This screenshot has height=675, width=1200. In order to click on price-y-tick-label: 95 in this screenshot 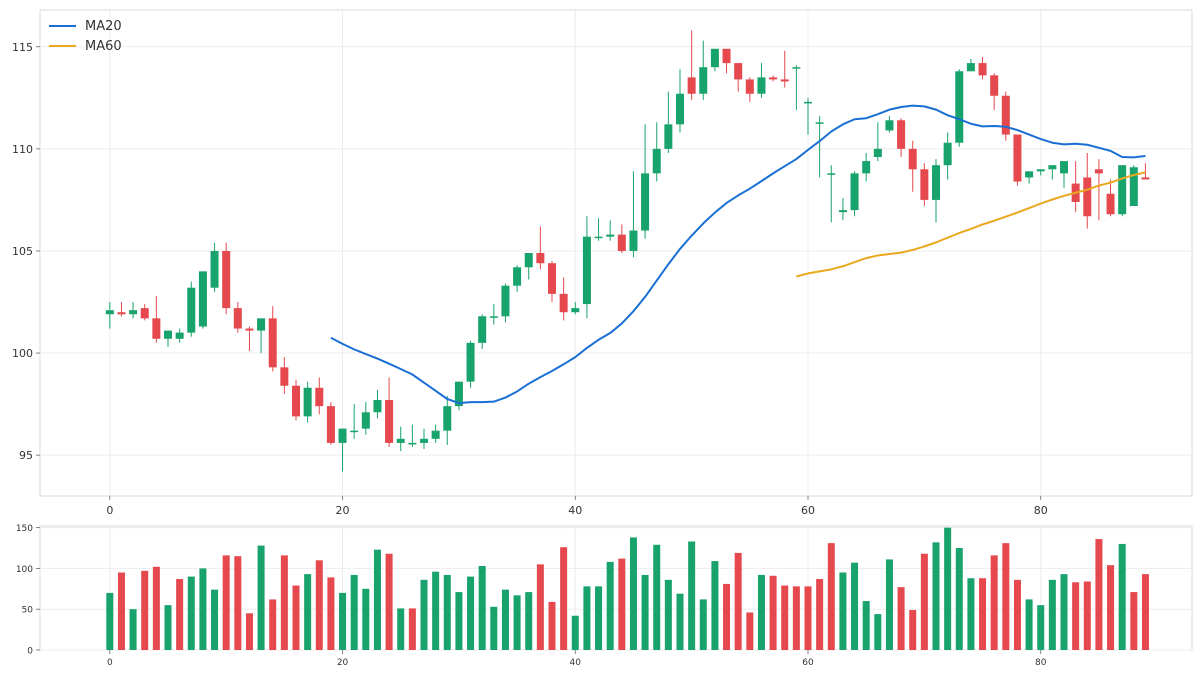, I will do `click(26, 455)`.